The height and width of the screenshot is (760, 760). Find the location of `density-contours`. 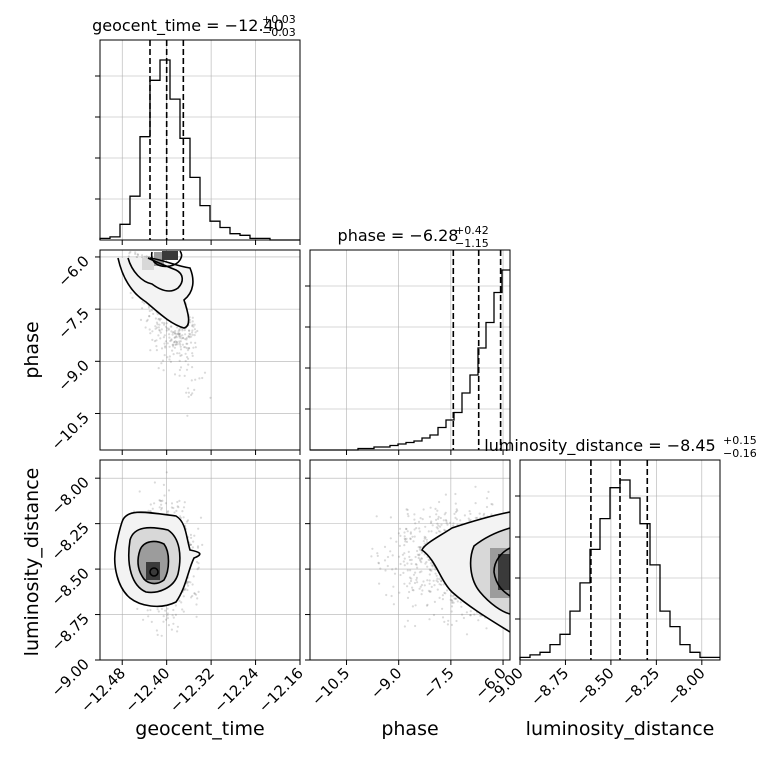

density-contours is located at coordinates (155, 289).